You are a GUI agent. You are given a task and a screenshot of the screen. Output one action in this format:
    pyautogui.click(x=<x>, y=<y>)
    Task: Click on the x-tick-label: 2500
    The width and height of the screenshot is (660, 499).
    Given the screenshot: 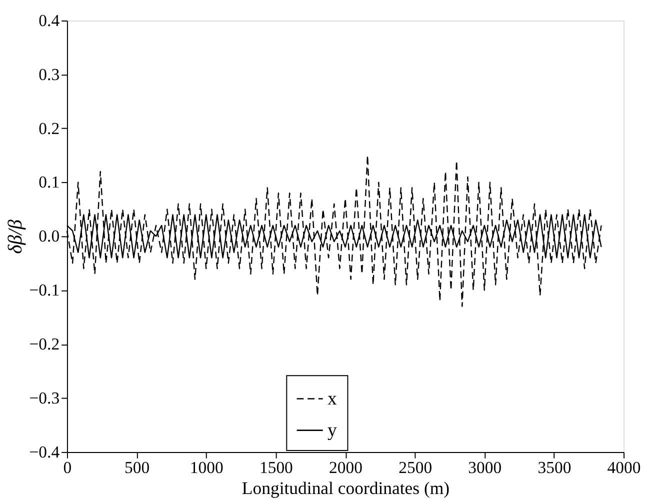 What is the action you would take?
    pyautogui.click(x=415, y=468)
    